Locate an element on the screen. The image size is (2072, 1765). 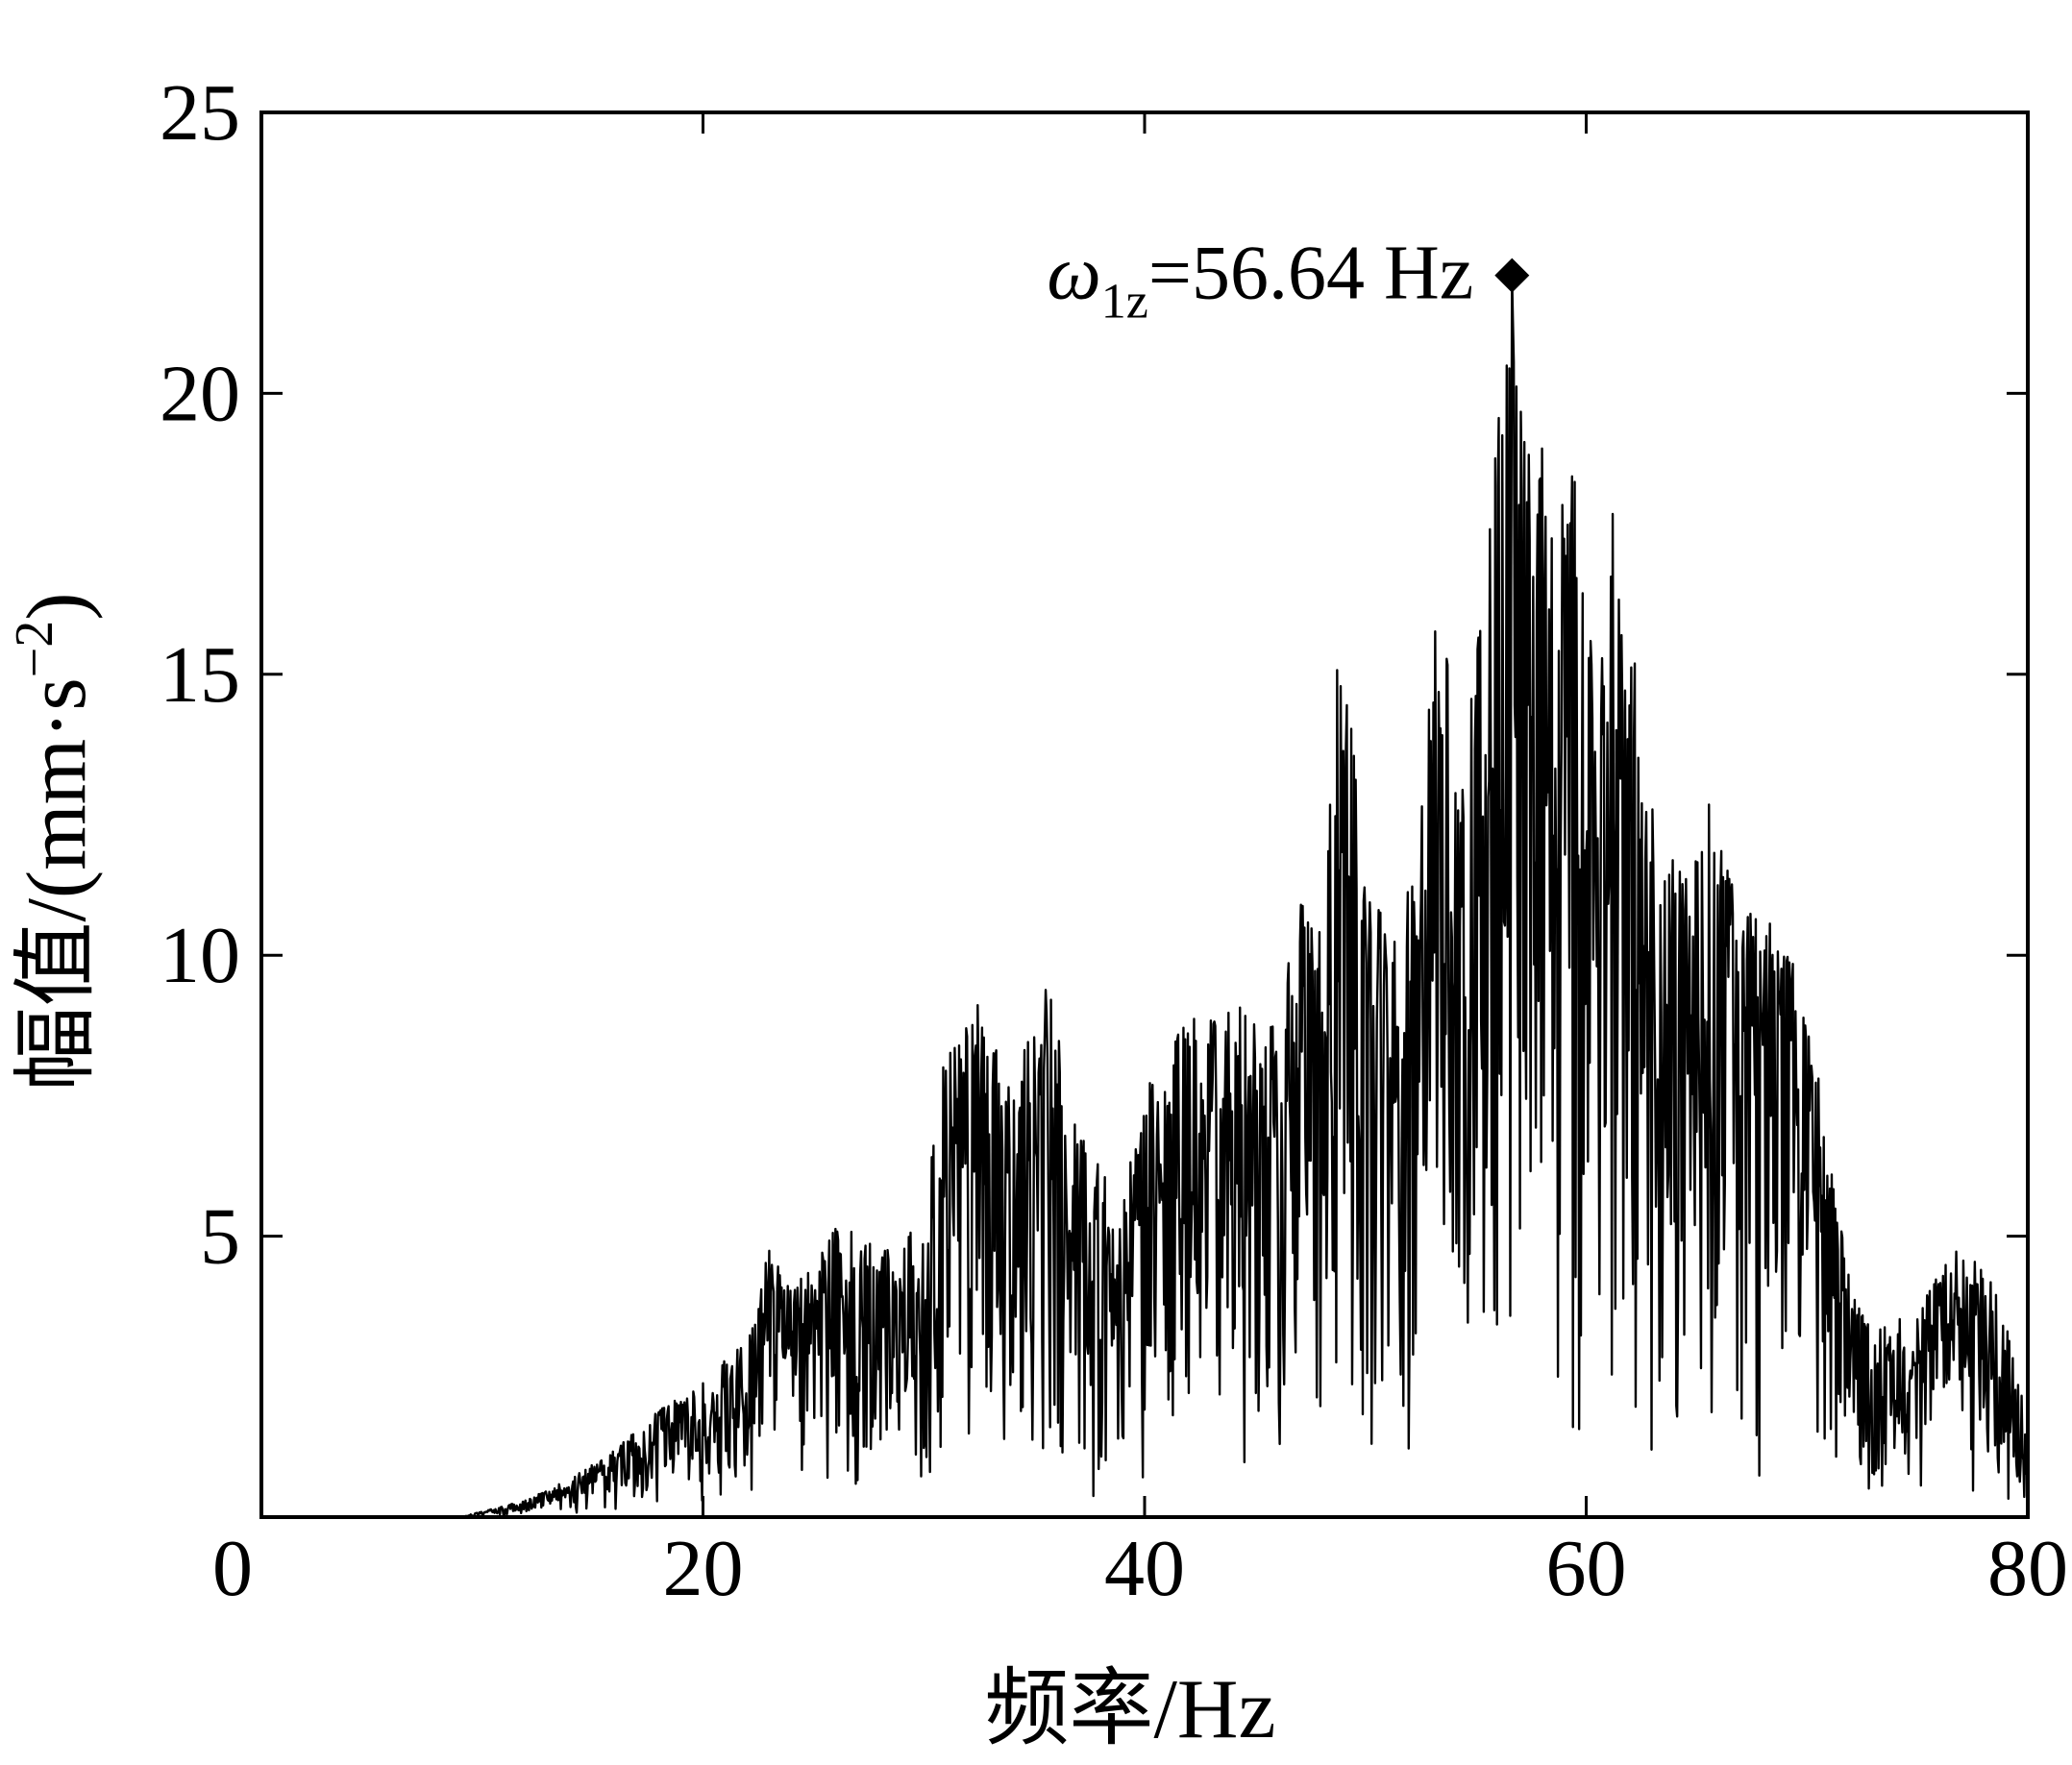
x-tick-label-1: 20 is located at coordinates (703, 1568).